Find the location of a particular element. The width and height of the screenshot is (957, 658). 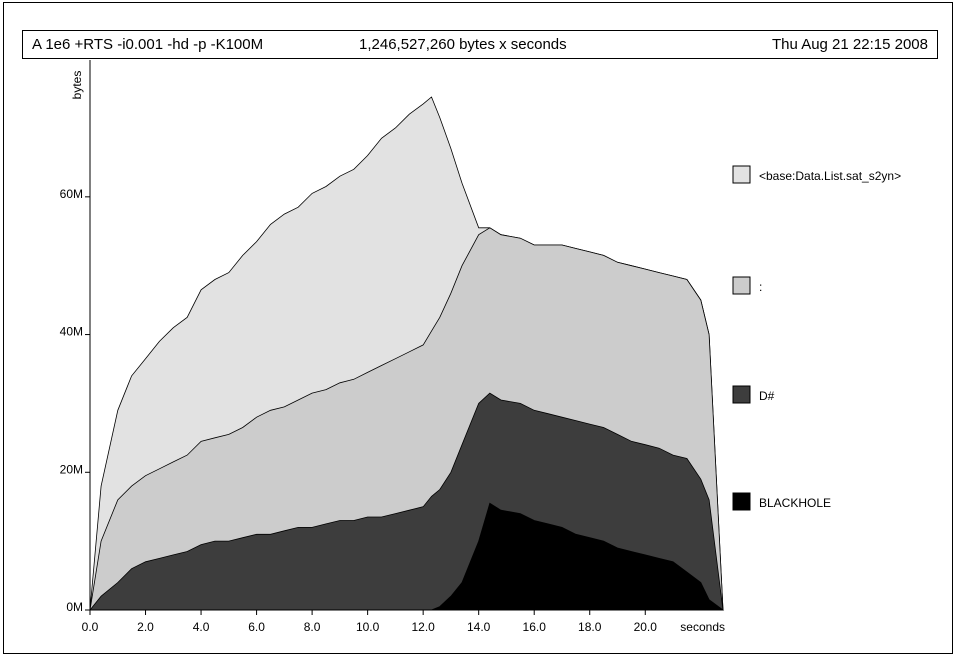

x-tick-label: 20.0 is located at coordinates (646, 627).